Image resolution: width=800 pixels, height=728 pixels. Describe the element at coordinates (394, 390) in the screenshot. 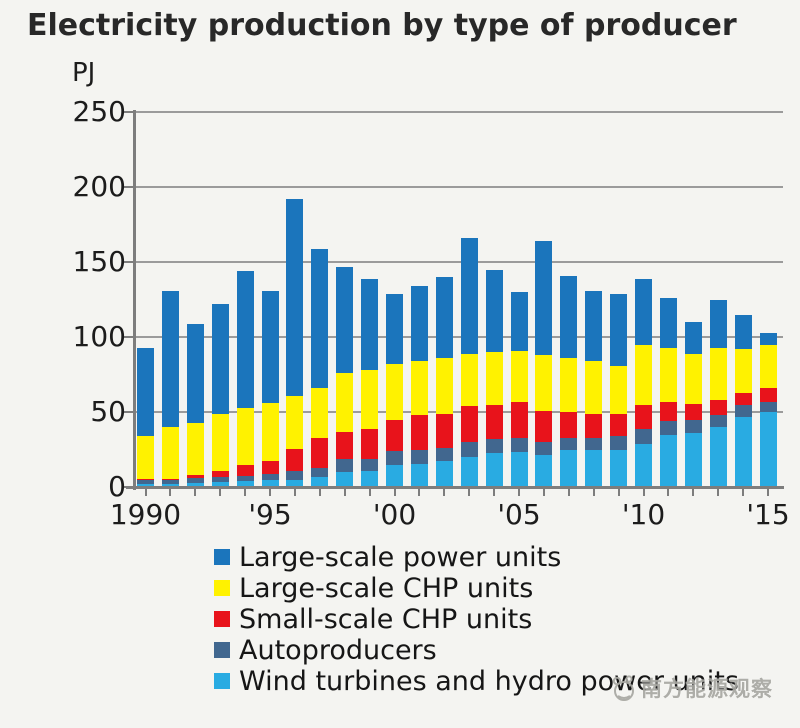

I see `bar-2000` at that location.